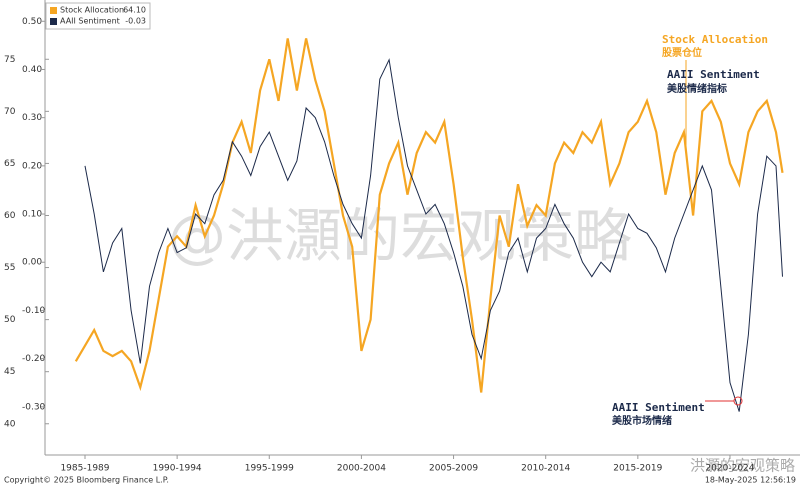 This screenshot has height=486, width=800. Describe the element at coordinates (361, 469) in the screenshot. I see `x-tick-label: 2000-2004` at that location.